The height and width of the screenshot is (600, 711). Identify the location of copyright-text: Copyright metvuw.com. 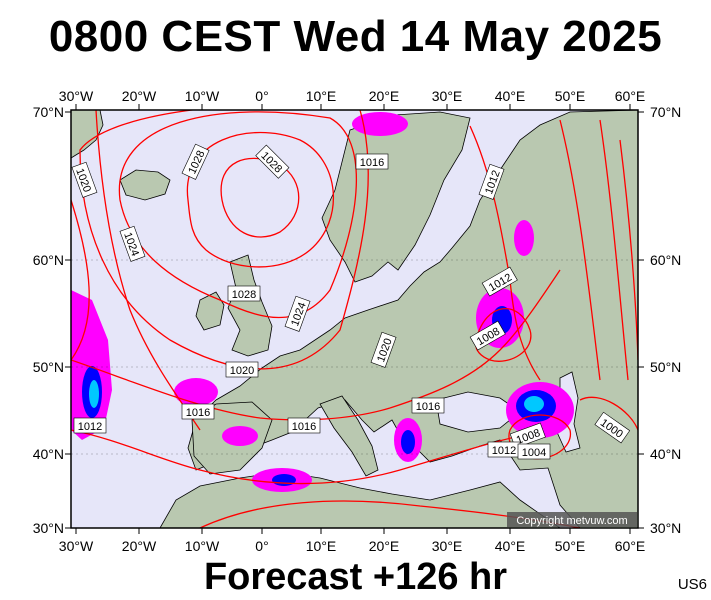
(571, 521).